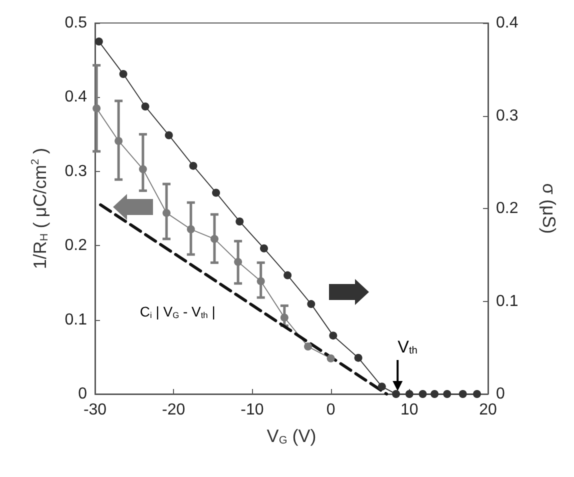  What do you see at coordinates (40, 209) in the screenshot?
I see `y-axis-title: 1/RH ( μC/cm2 )` at bounding box center [40, 209].